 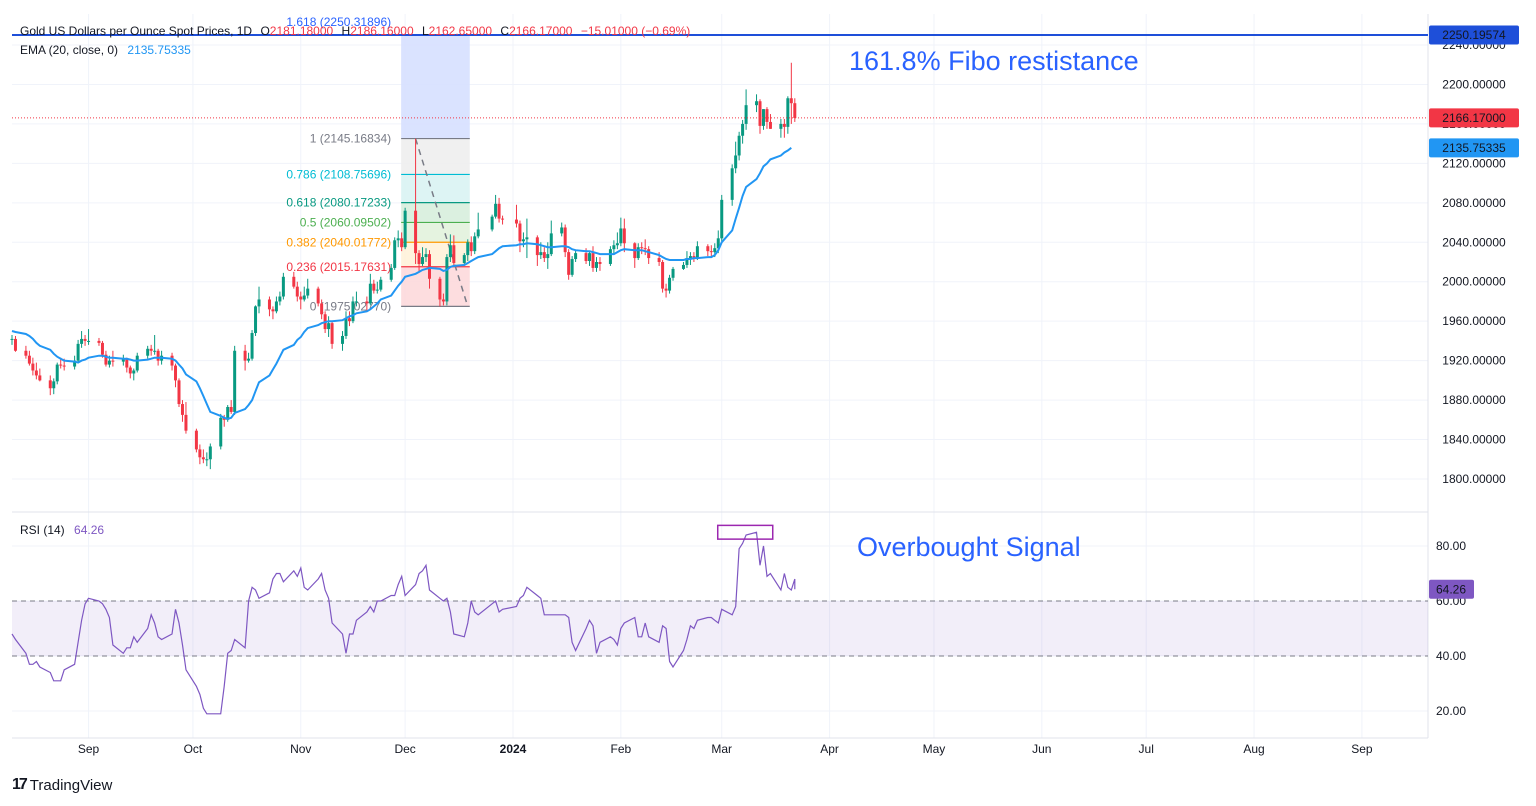 I want to click on fib-level-label: 0.786 (2108.75696), so click(x=338, y=174).